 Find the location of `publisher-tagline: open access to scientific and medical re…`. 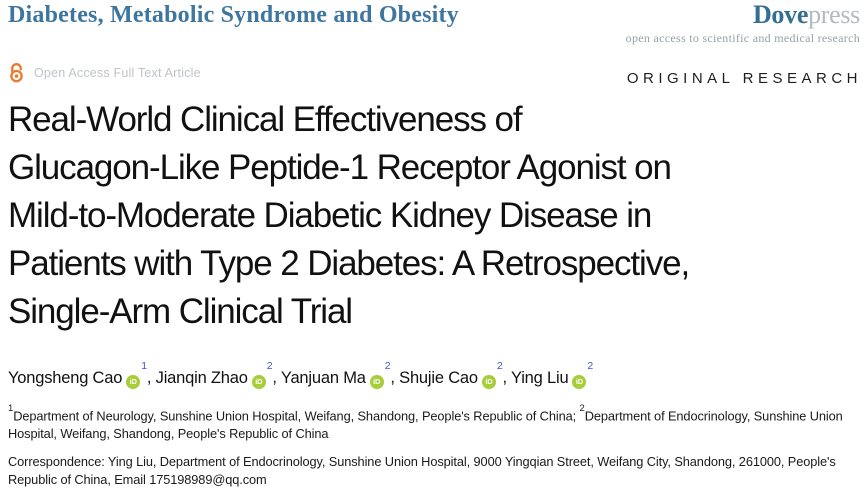

publisher-tagline: open access to scientific and medical re… is located at coordinates (742, 38).